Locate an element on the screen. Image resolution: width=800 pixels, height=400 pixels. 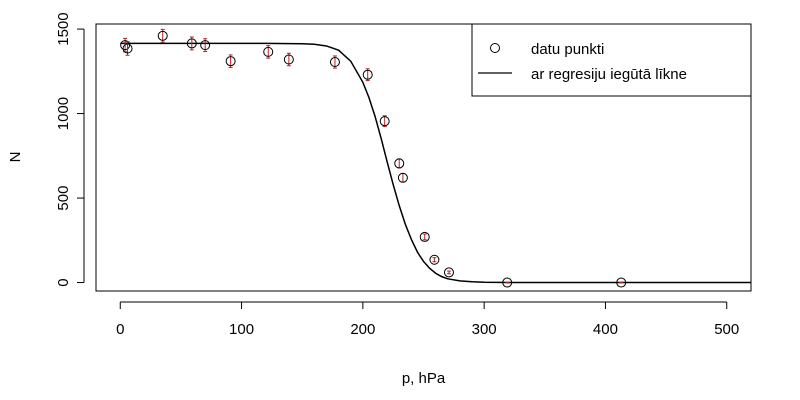
y-tick-label: 1000 is located at coordinates (63, 113).